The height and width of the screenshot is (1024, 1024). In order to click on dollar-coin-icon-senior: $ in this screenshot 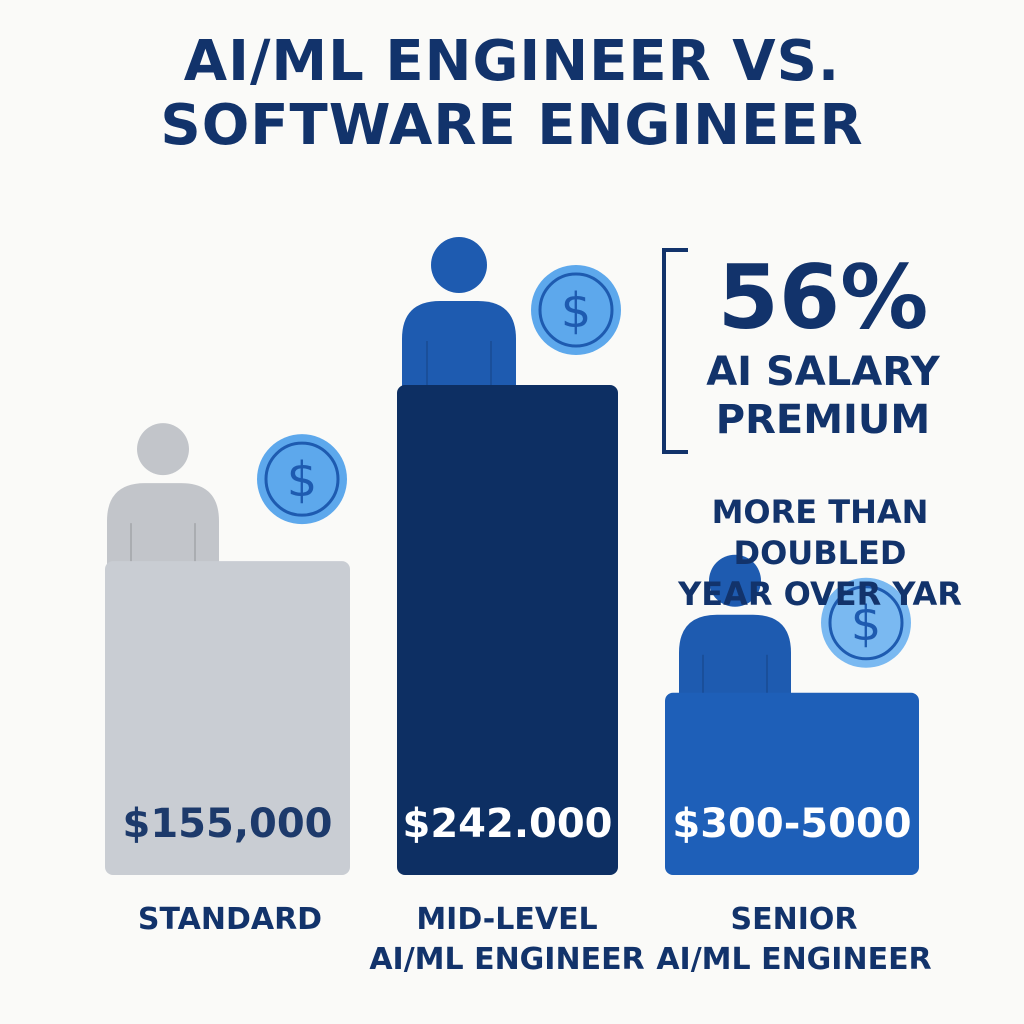, I will do `click(866, 622)`.